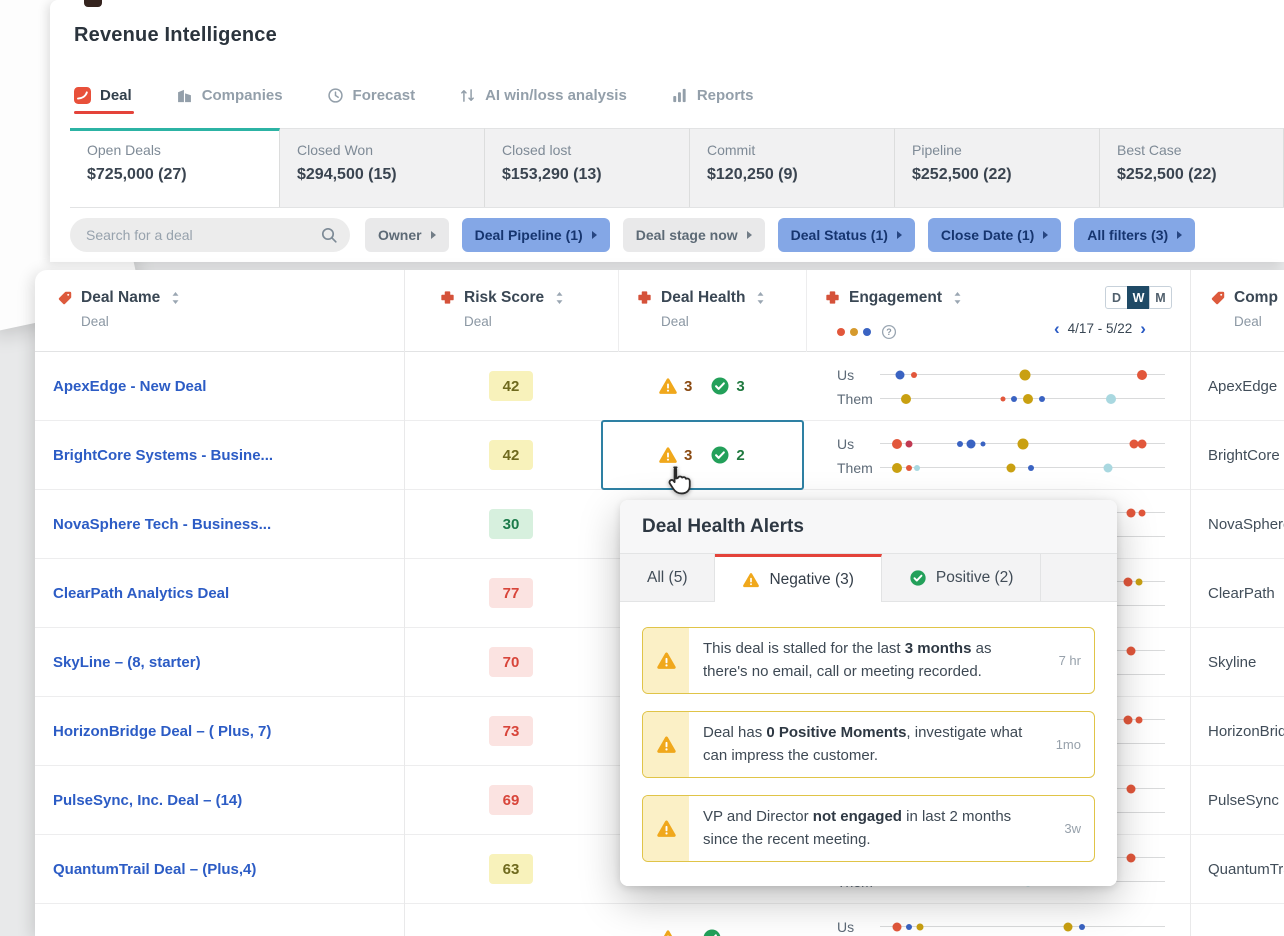 This screenshot has width=1284, height=936. Describe the element at coordinates (1116, 297) in the screenshot. I see `granularity-d: D` at that location.